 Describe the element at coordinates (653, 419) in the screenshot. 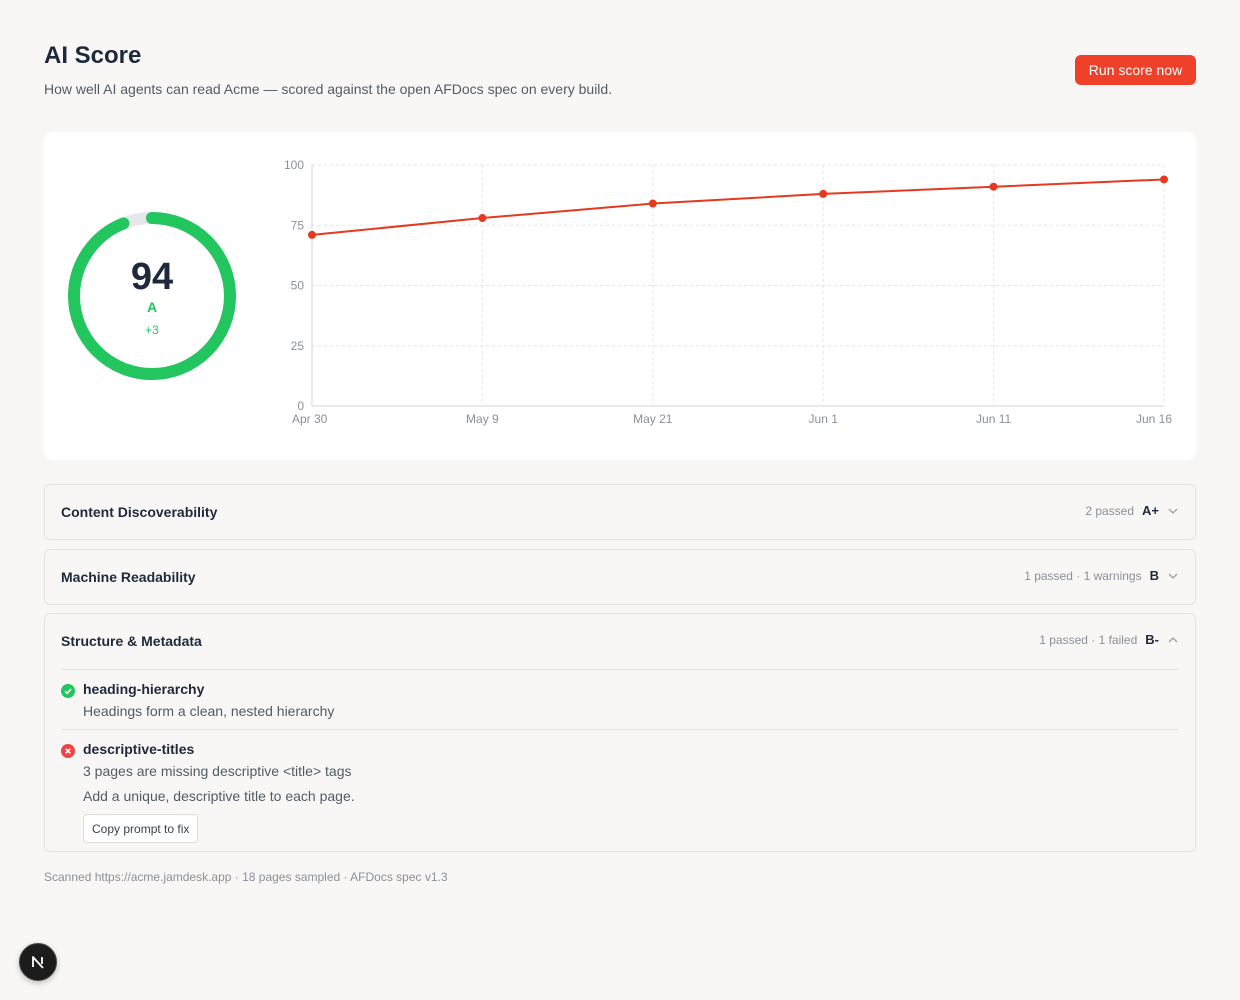

I see `x-tick-label: May 21` at that location.